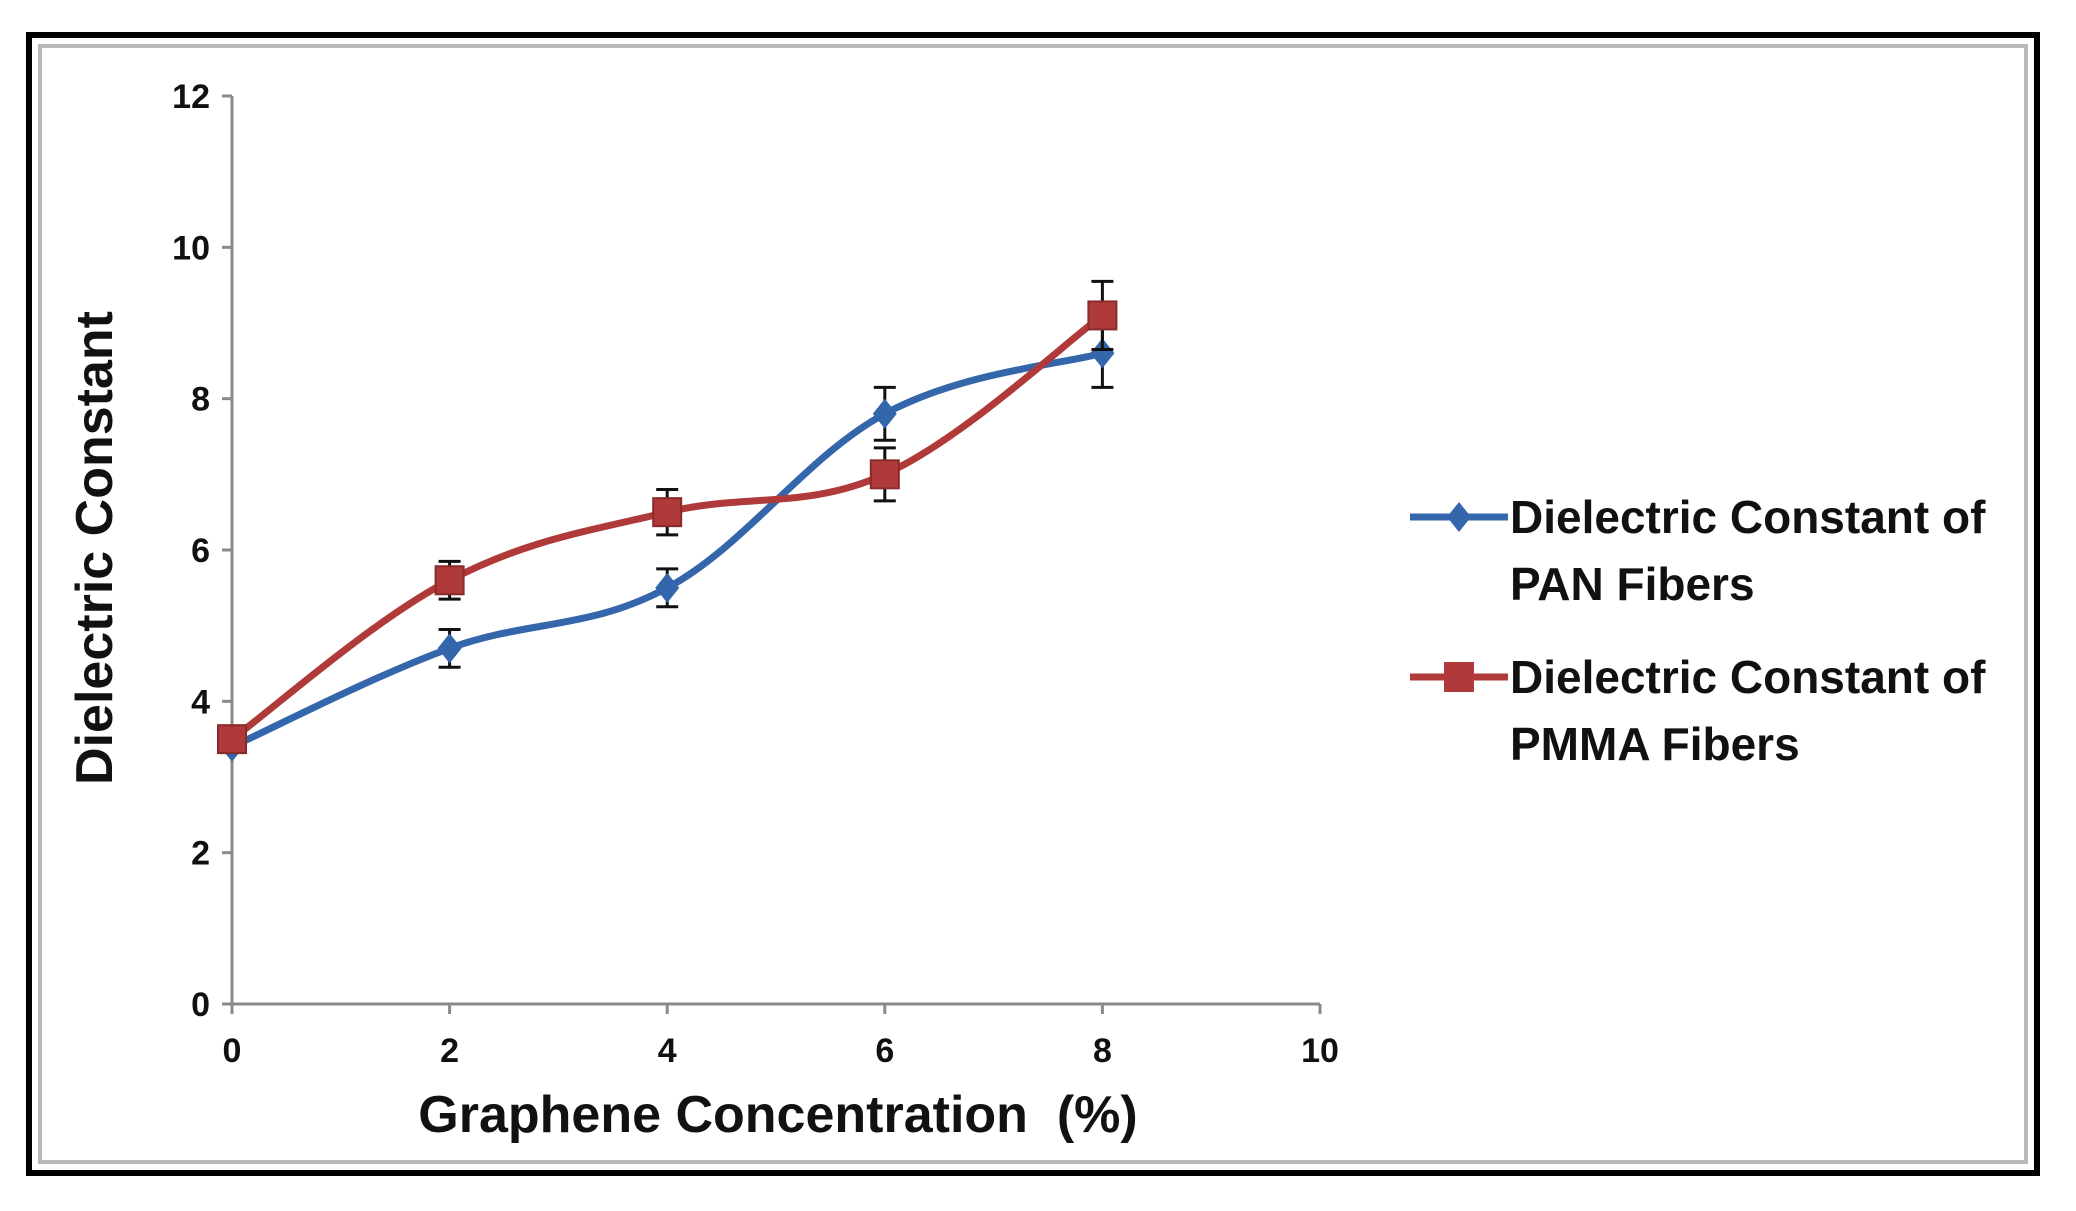 The height and width of the screenshot is (1211, 2076). Describe the element at coordinates (667, 550) in the screenshot. I see `series-line-pan` at that location.